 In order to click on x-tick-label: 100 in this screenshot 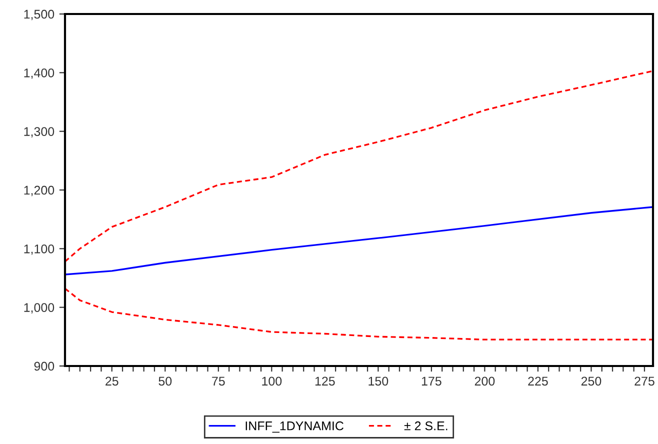, I will do `click(272, 381)`.